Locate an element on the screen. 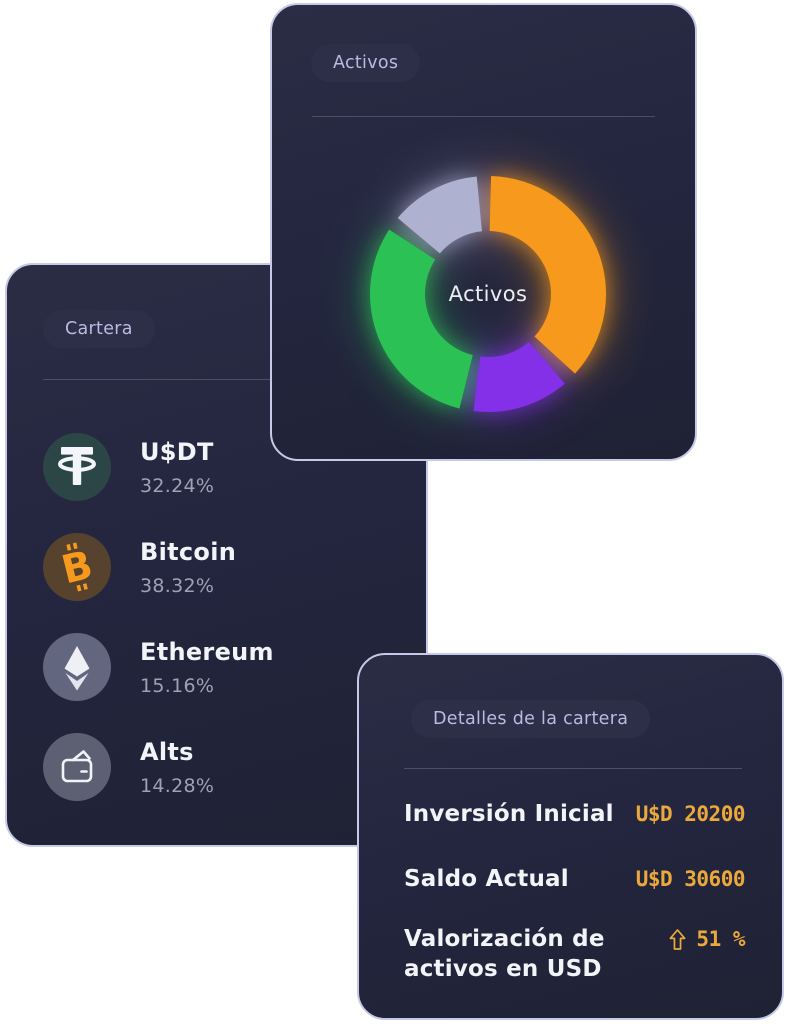 This screenshot has width=787, height=1024. detail-row: Valorización de activos en USD 51 % is located at coordinates (574, 955).